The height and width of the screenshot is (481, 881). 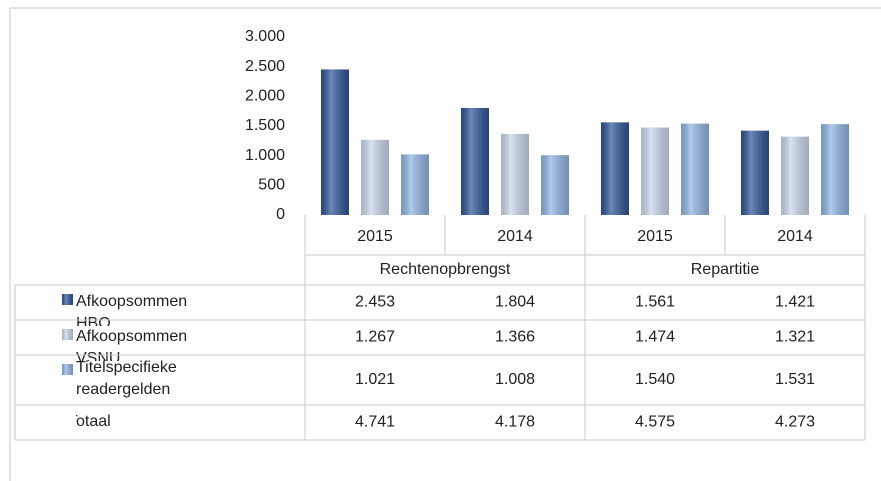 What do you see at coordinates (515, 379) in the screenshot?
I see `table-cell: 1.008` at bounding box center [515, 379].